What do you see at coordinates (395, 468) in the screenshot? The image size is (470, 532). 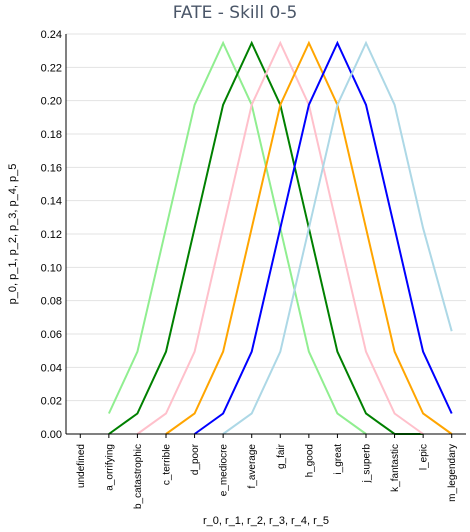 I see `x-tick-label: k_fantastic` at bounding box center [395, 468].